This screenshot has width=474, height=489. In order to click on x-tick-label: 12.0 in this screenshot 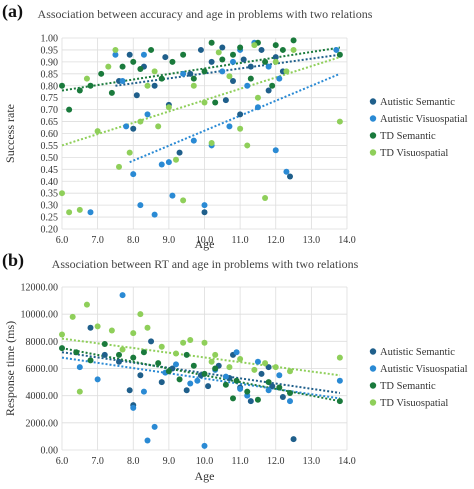, I will do `click(276, 240)`.